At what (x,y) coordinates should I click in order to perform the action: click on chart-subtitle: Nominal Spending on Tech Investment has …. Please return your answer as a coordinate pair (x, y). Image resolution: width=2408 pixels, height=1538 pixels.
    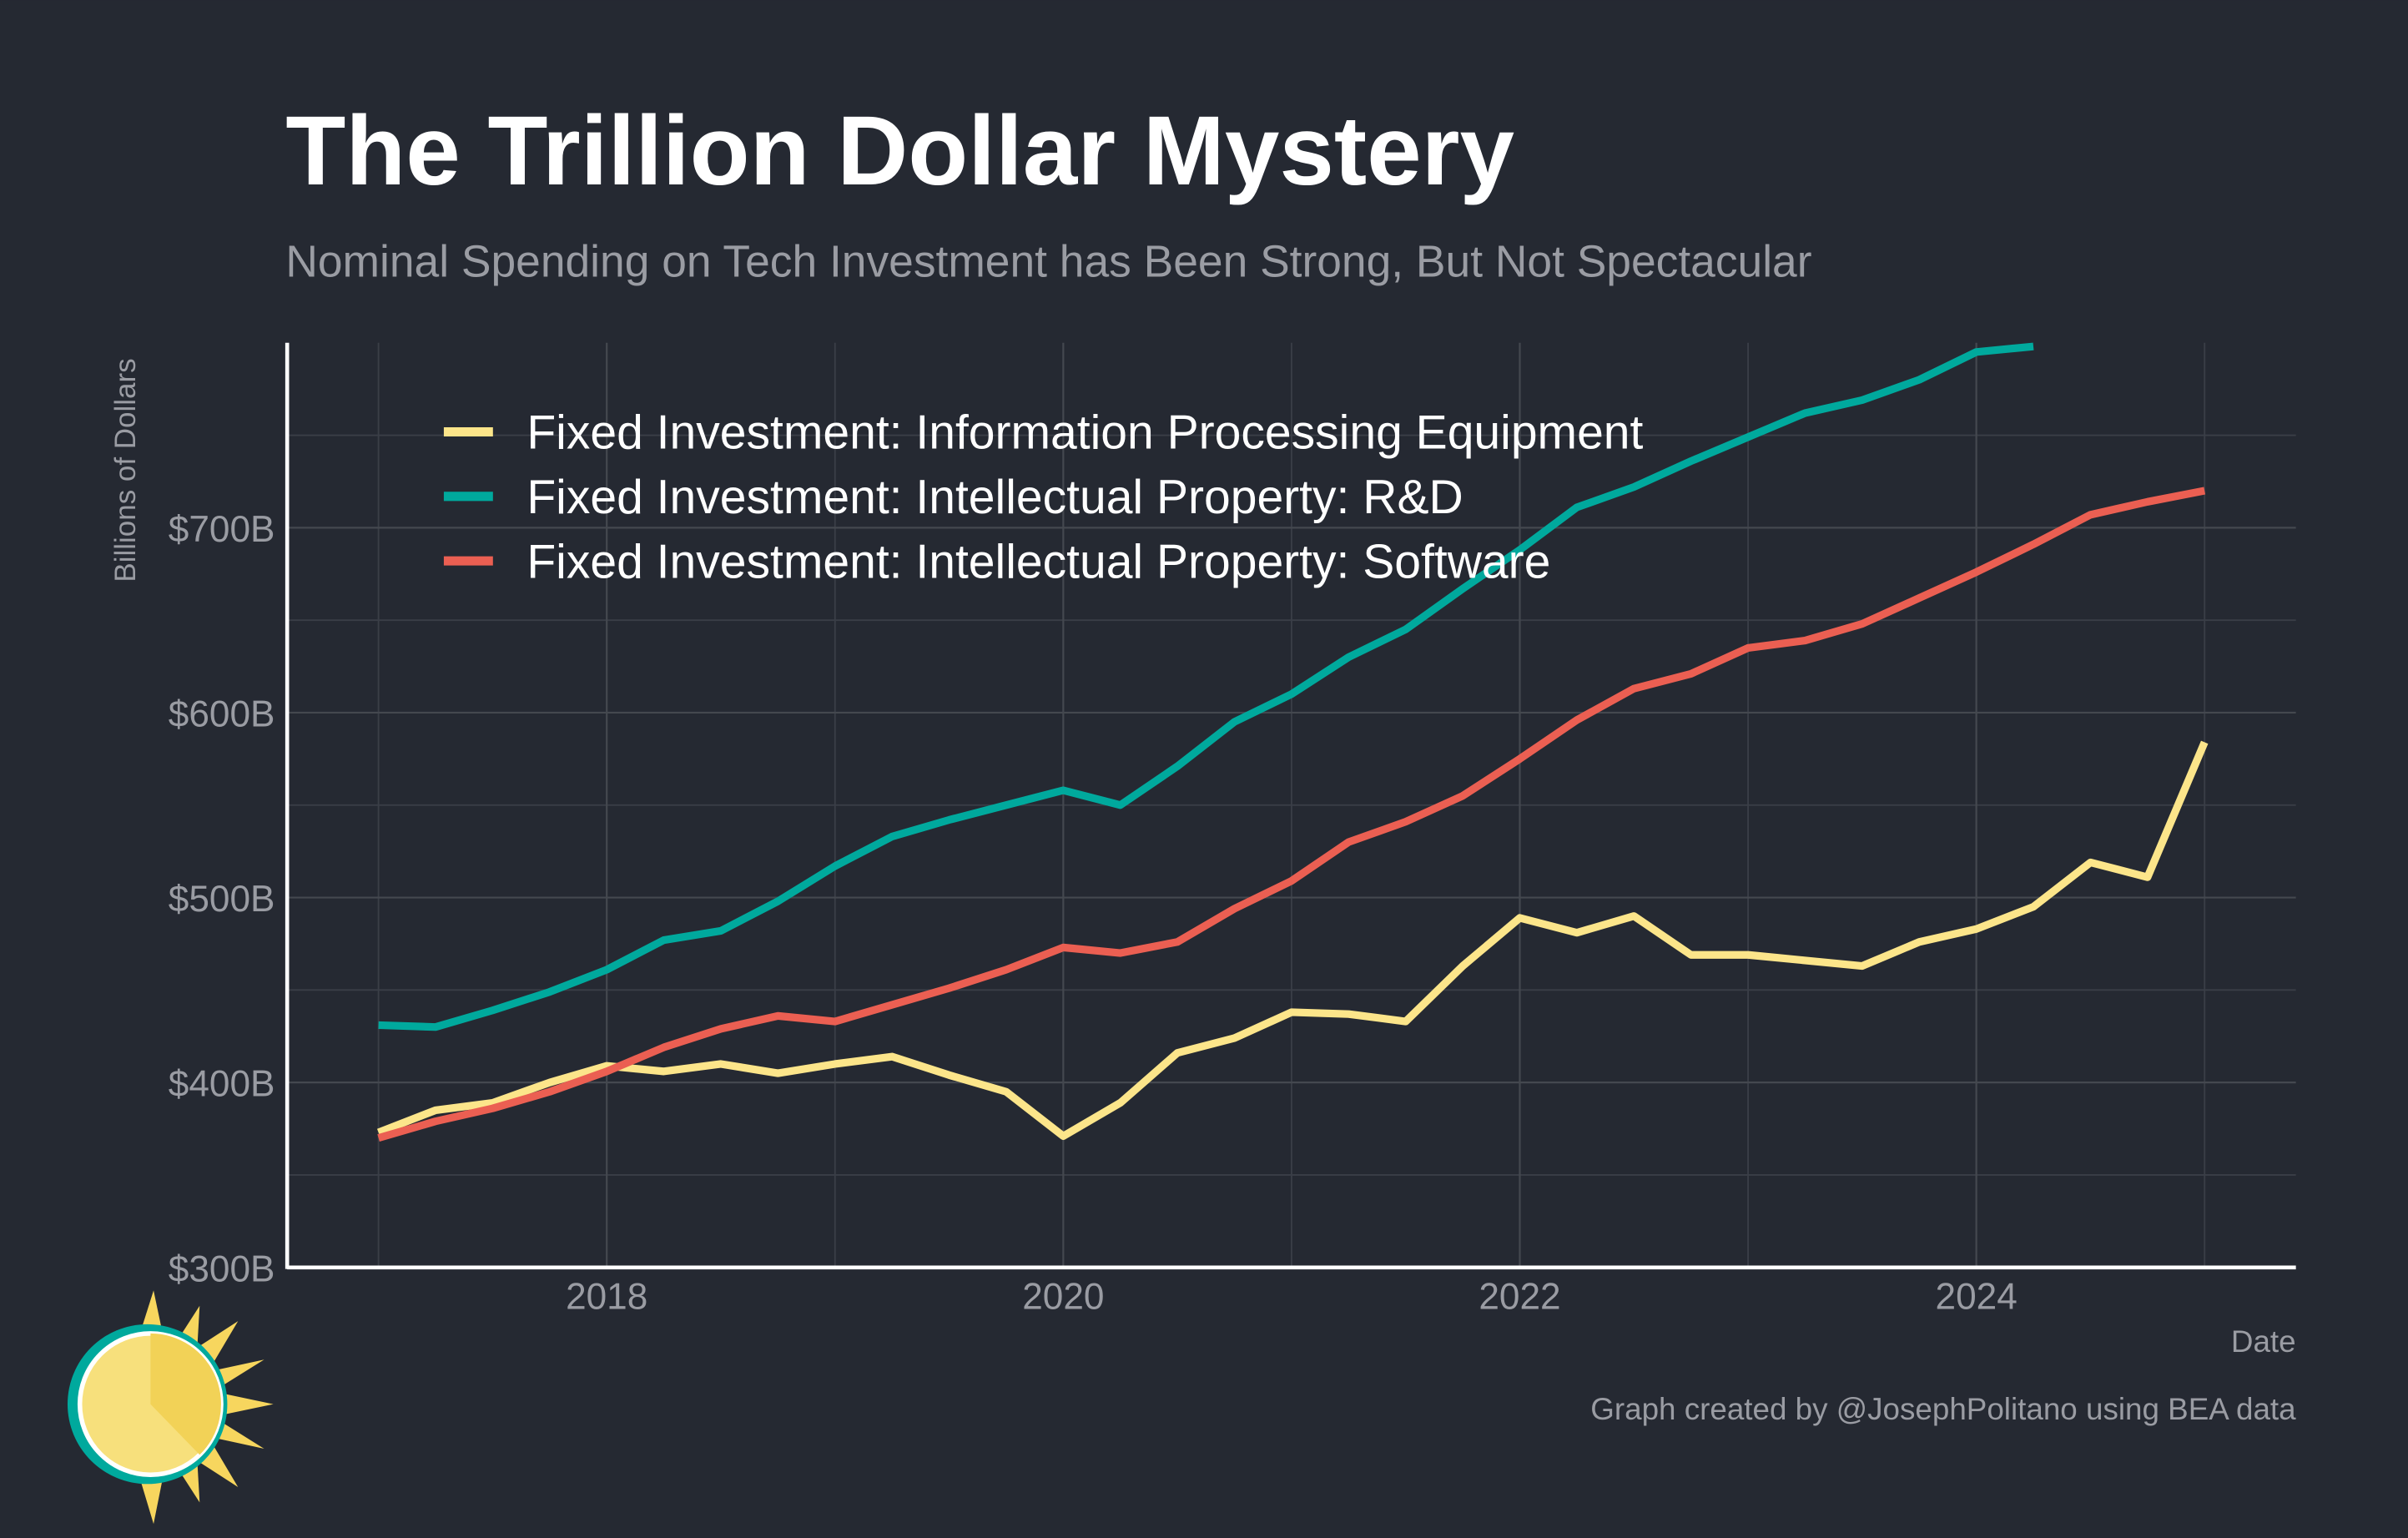
    Looking at the image, I should click on (1048, 262).